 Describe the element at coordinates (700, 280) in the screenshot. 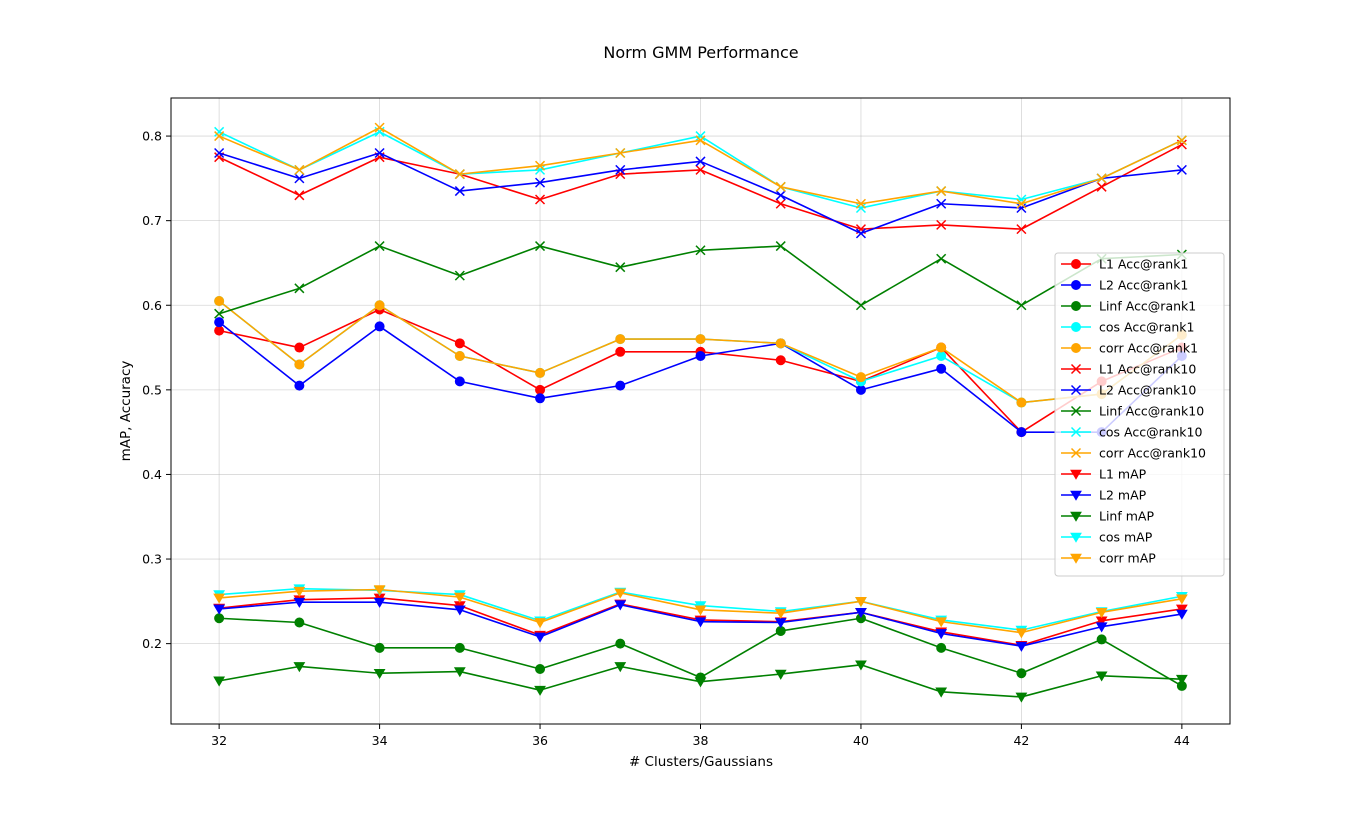

I see `series-linf-acc-rank10` at that location.